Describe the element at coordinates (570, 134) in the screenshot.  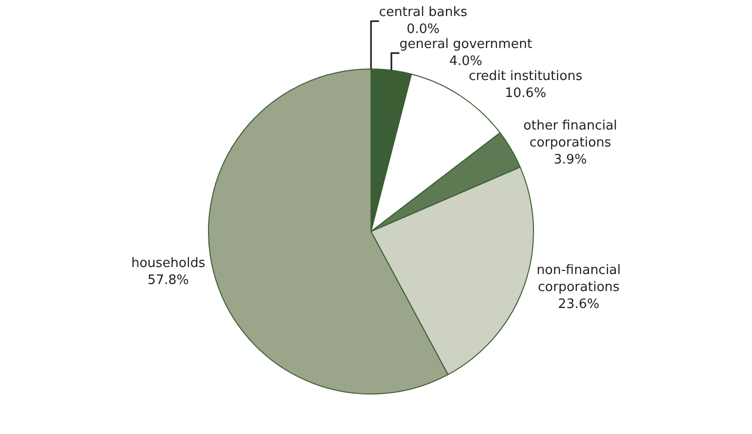
I see `slice-label: other financial corporations` at that location.